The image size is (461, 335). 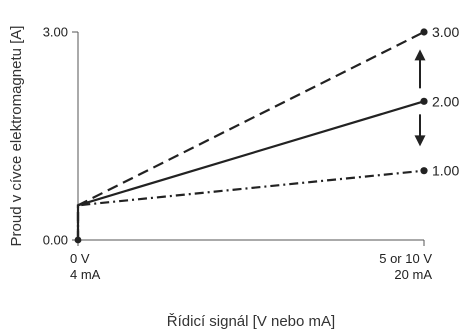 What do you see at coordinates (16, 136) in the screenshot?
I see `y-axis-title: Proud v cívce elektromagnetu [A]` at bounding box center [16, 136].